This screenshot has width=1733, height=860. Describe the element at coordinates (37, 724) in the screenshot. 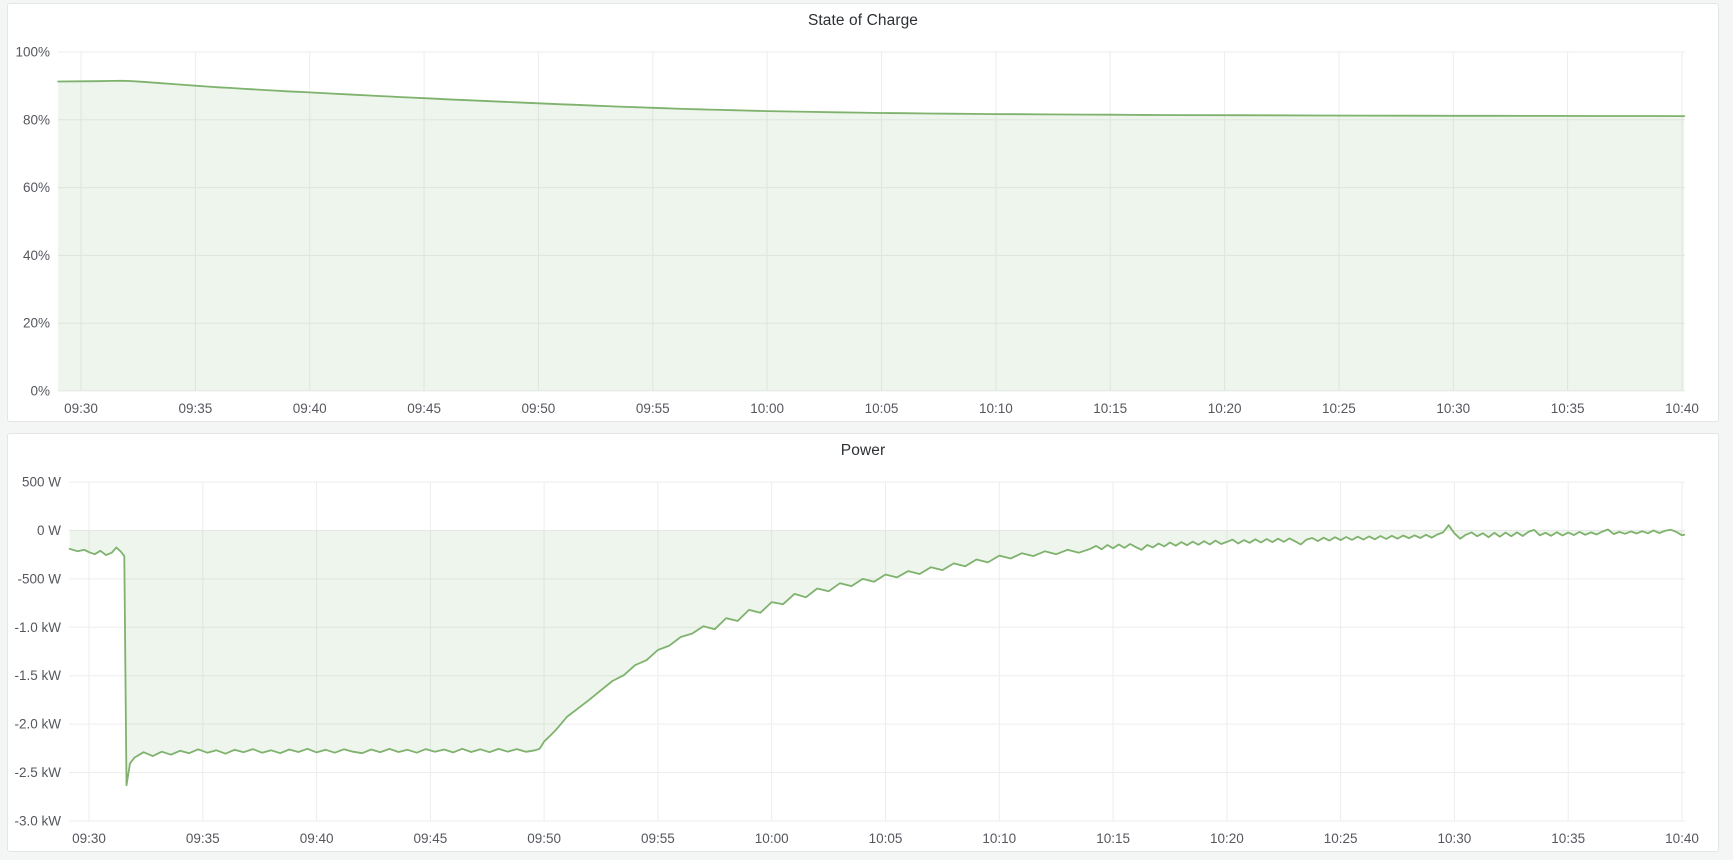

I see `y-axis-tick-label: -2.0 kW` at that location.